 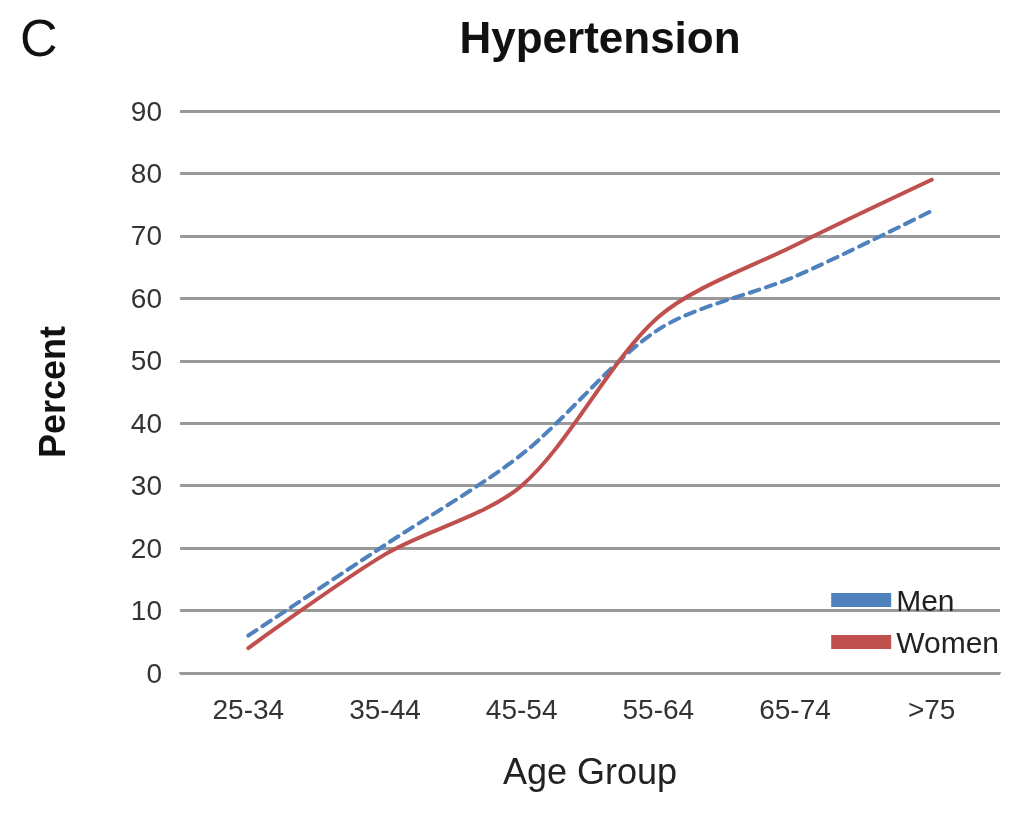 What do you see at coordinates (795, 709) in the screenshot?
I see `x-tick-label: 65-74` at bounding box center [795, 709].